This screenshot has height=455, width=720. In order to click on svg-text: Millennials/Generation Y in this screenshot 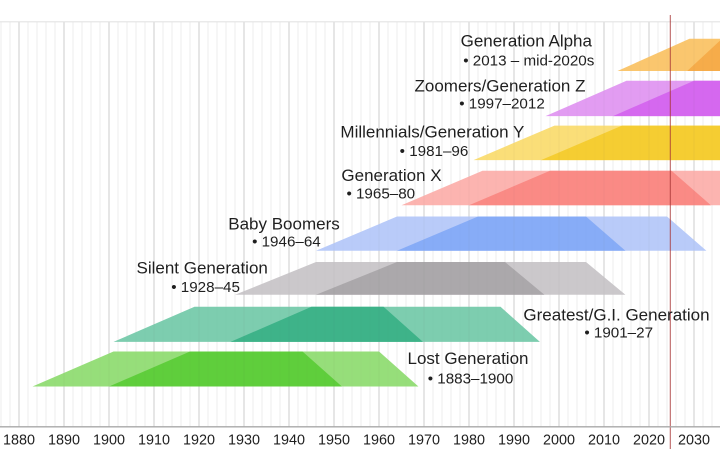, I will do `click(432, 132)`.